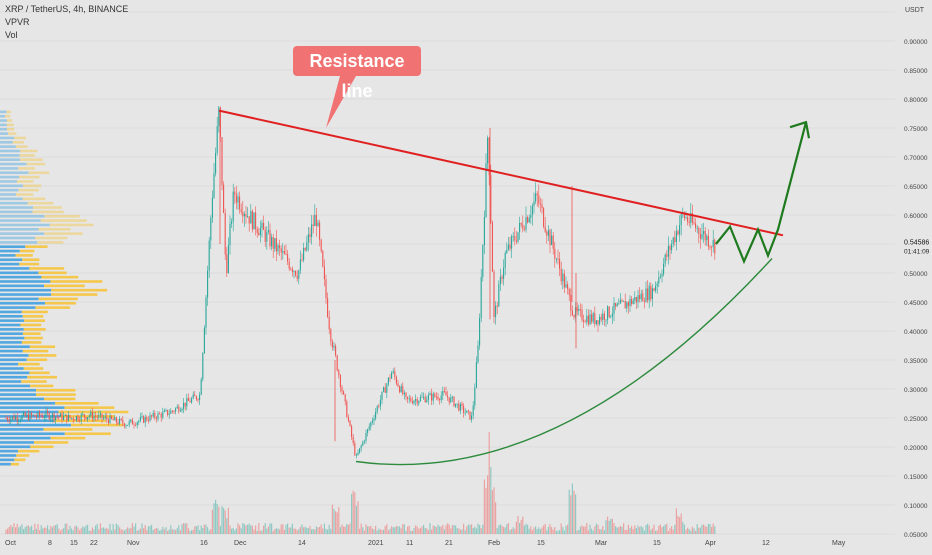 This screenshot has height=555, width=932. I want to click on y-tick-label: 0.80000, so click(916, 100).